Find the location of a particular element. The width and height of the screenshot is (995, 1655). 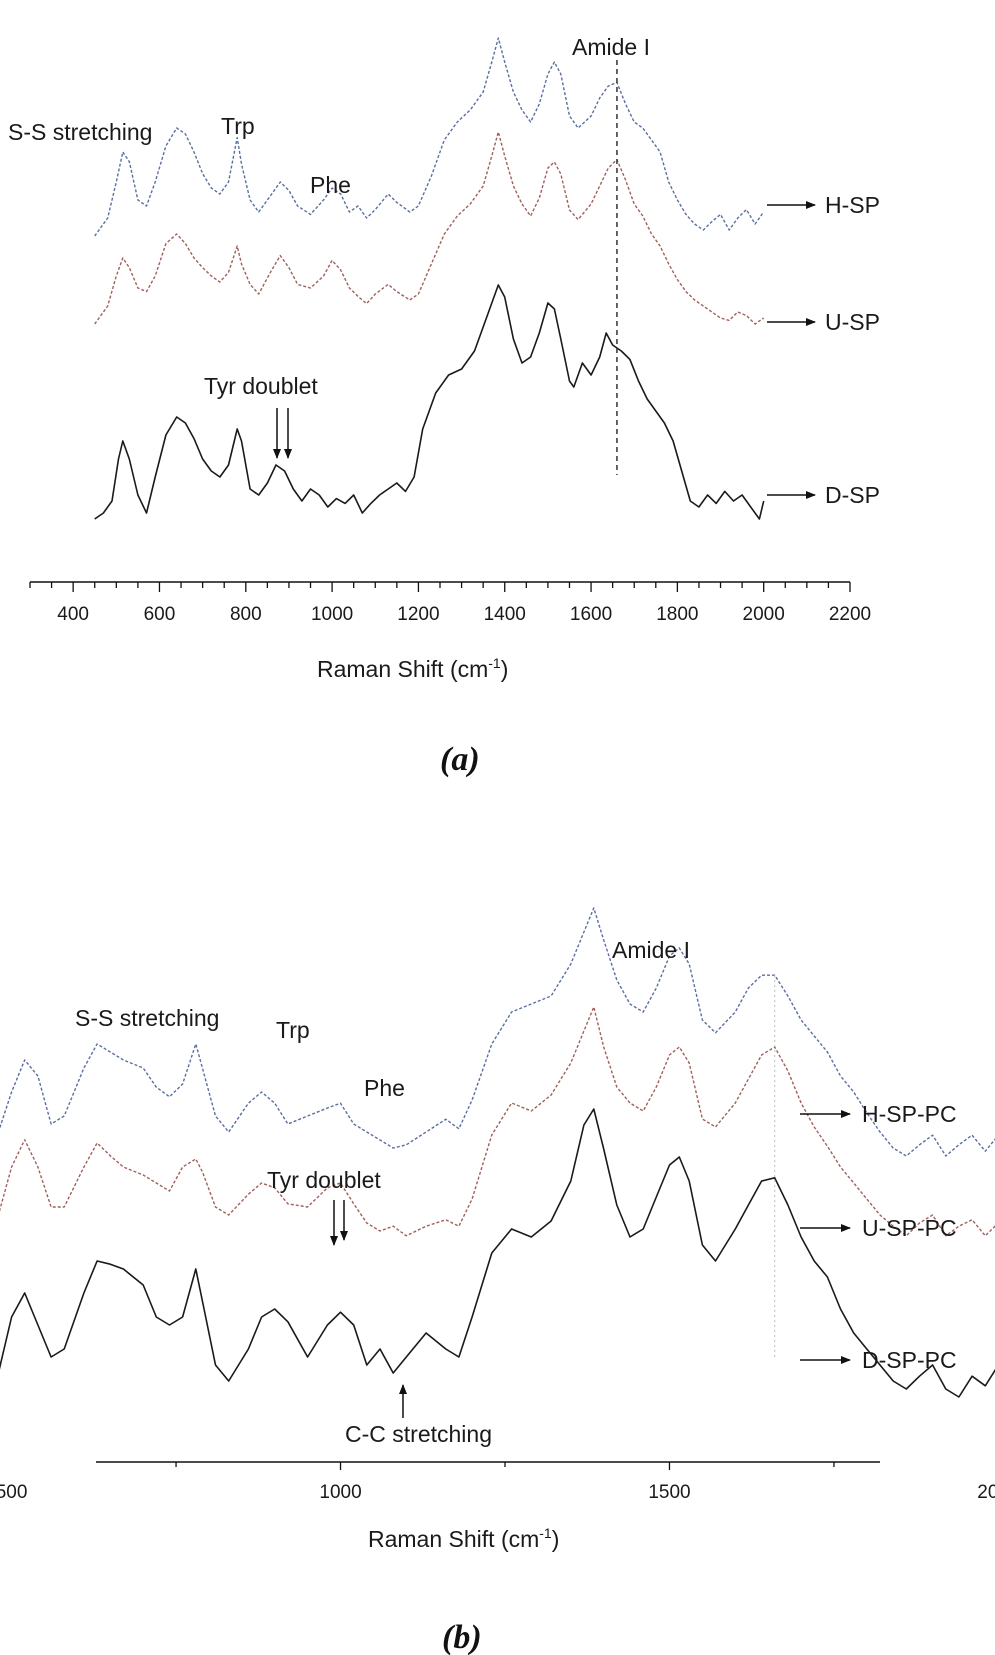

series-label-h-sp: H-SP is located at coordinates (852, 205).